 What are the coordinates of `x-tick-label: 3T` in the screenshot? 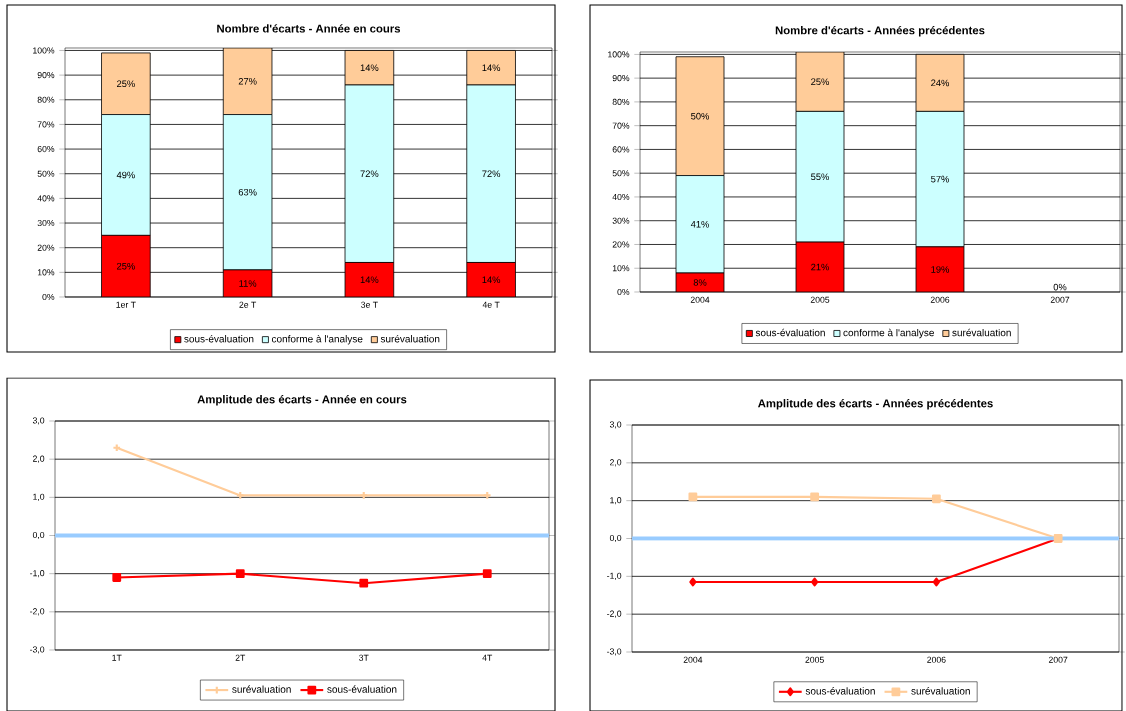 It's located at (364, 657).